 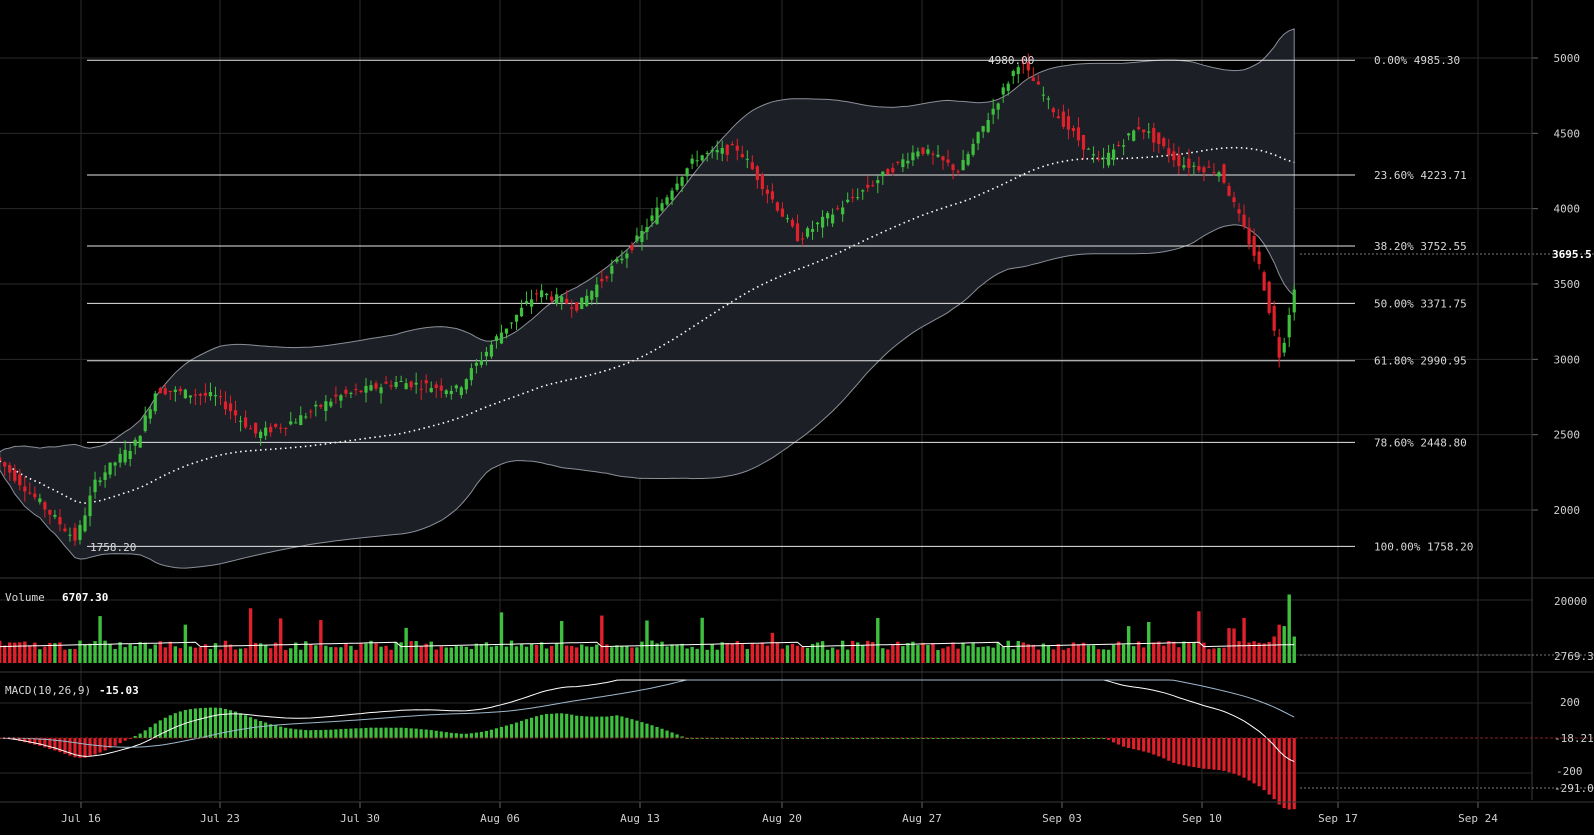 What do you see at coordinates (1574, 738) in the screenshot?
I see `macd-tick-zero: -18.21` at bounding box center [1574, 738].